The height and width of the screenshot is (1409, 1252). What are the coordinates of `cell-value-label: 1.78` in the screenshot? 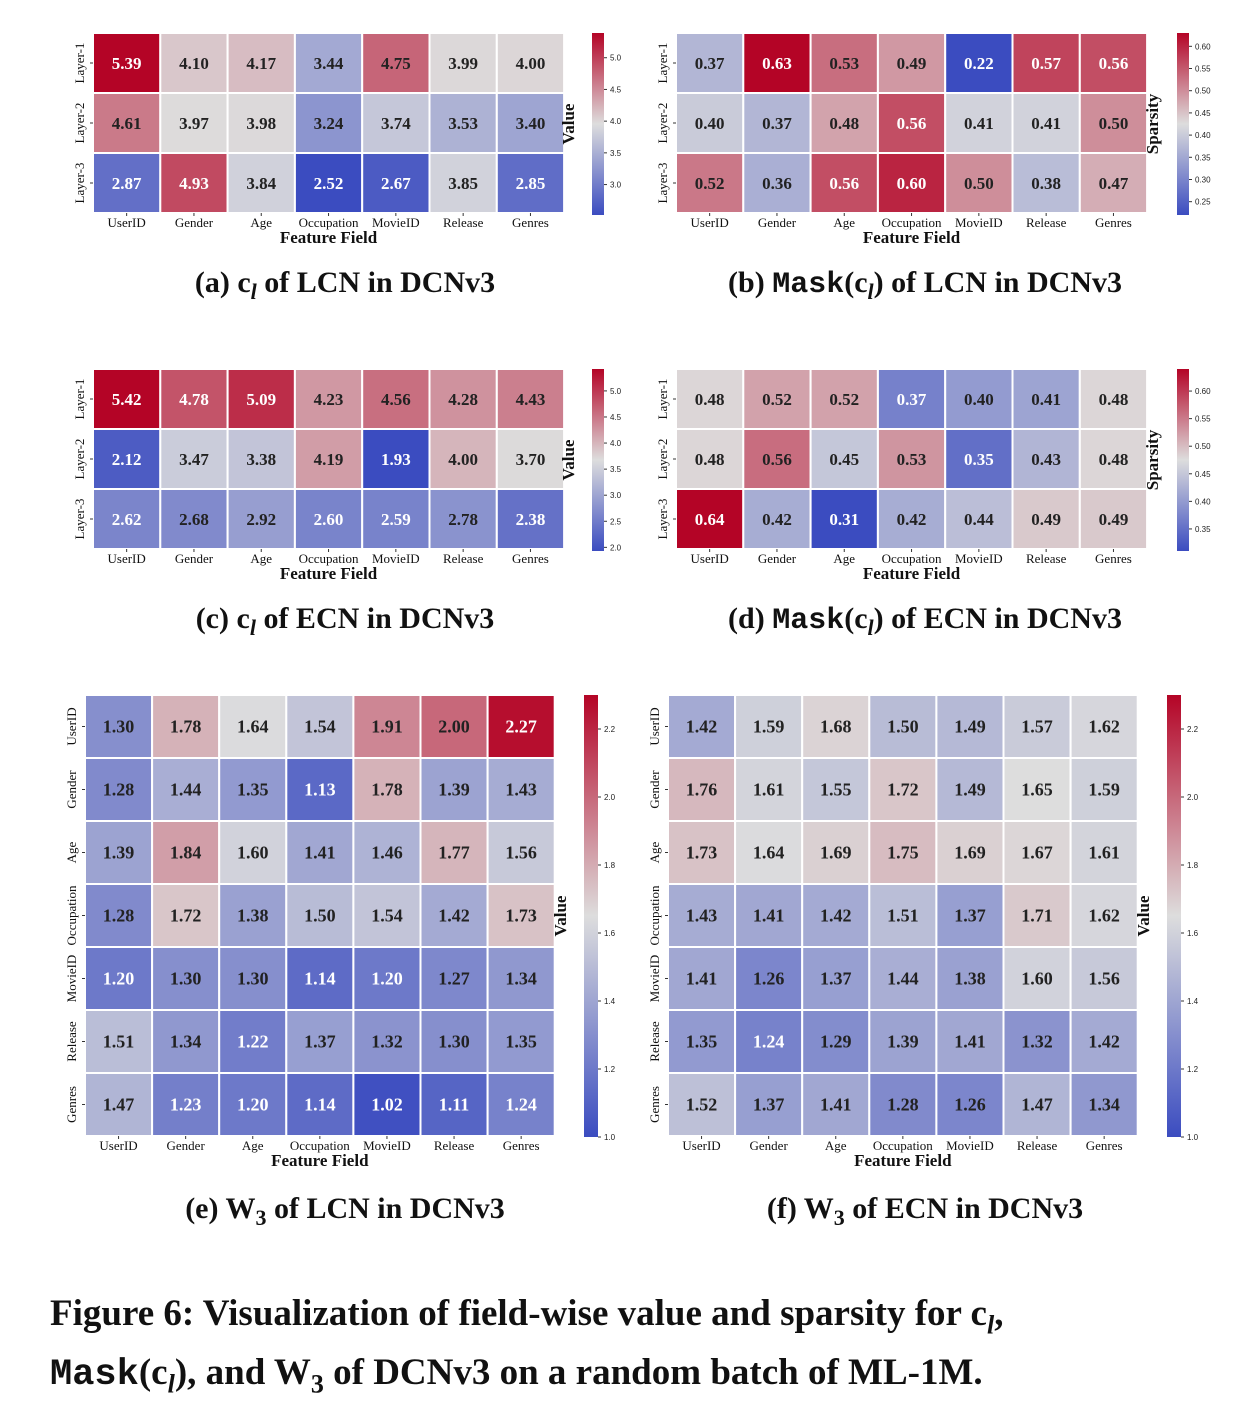 It's located at (186, 727).